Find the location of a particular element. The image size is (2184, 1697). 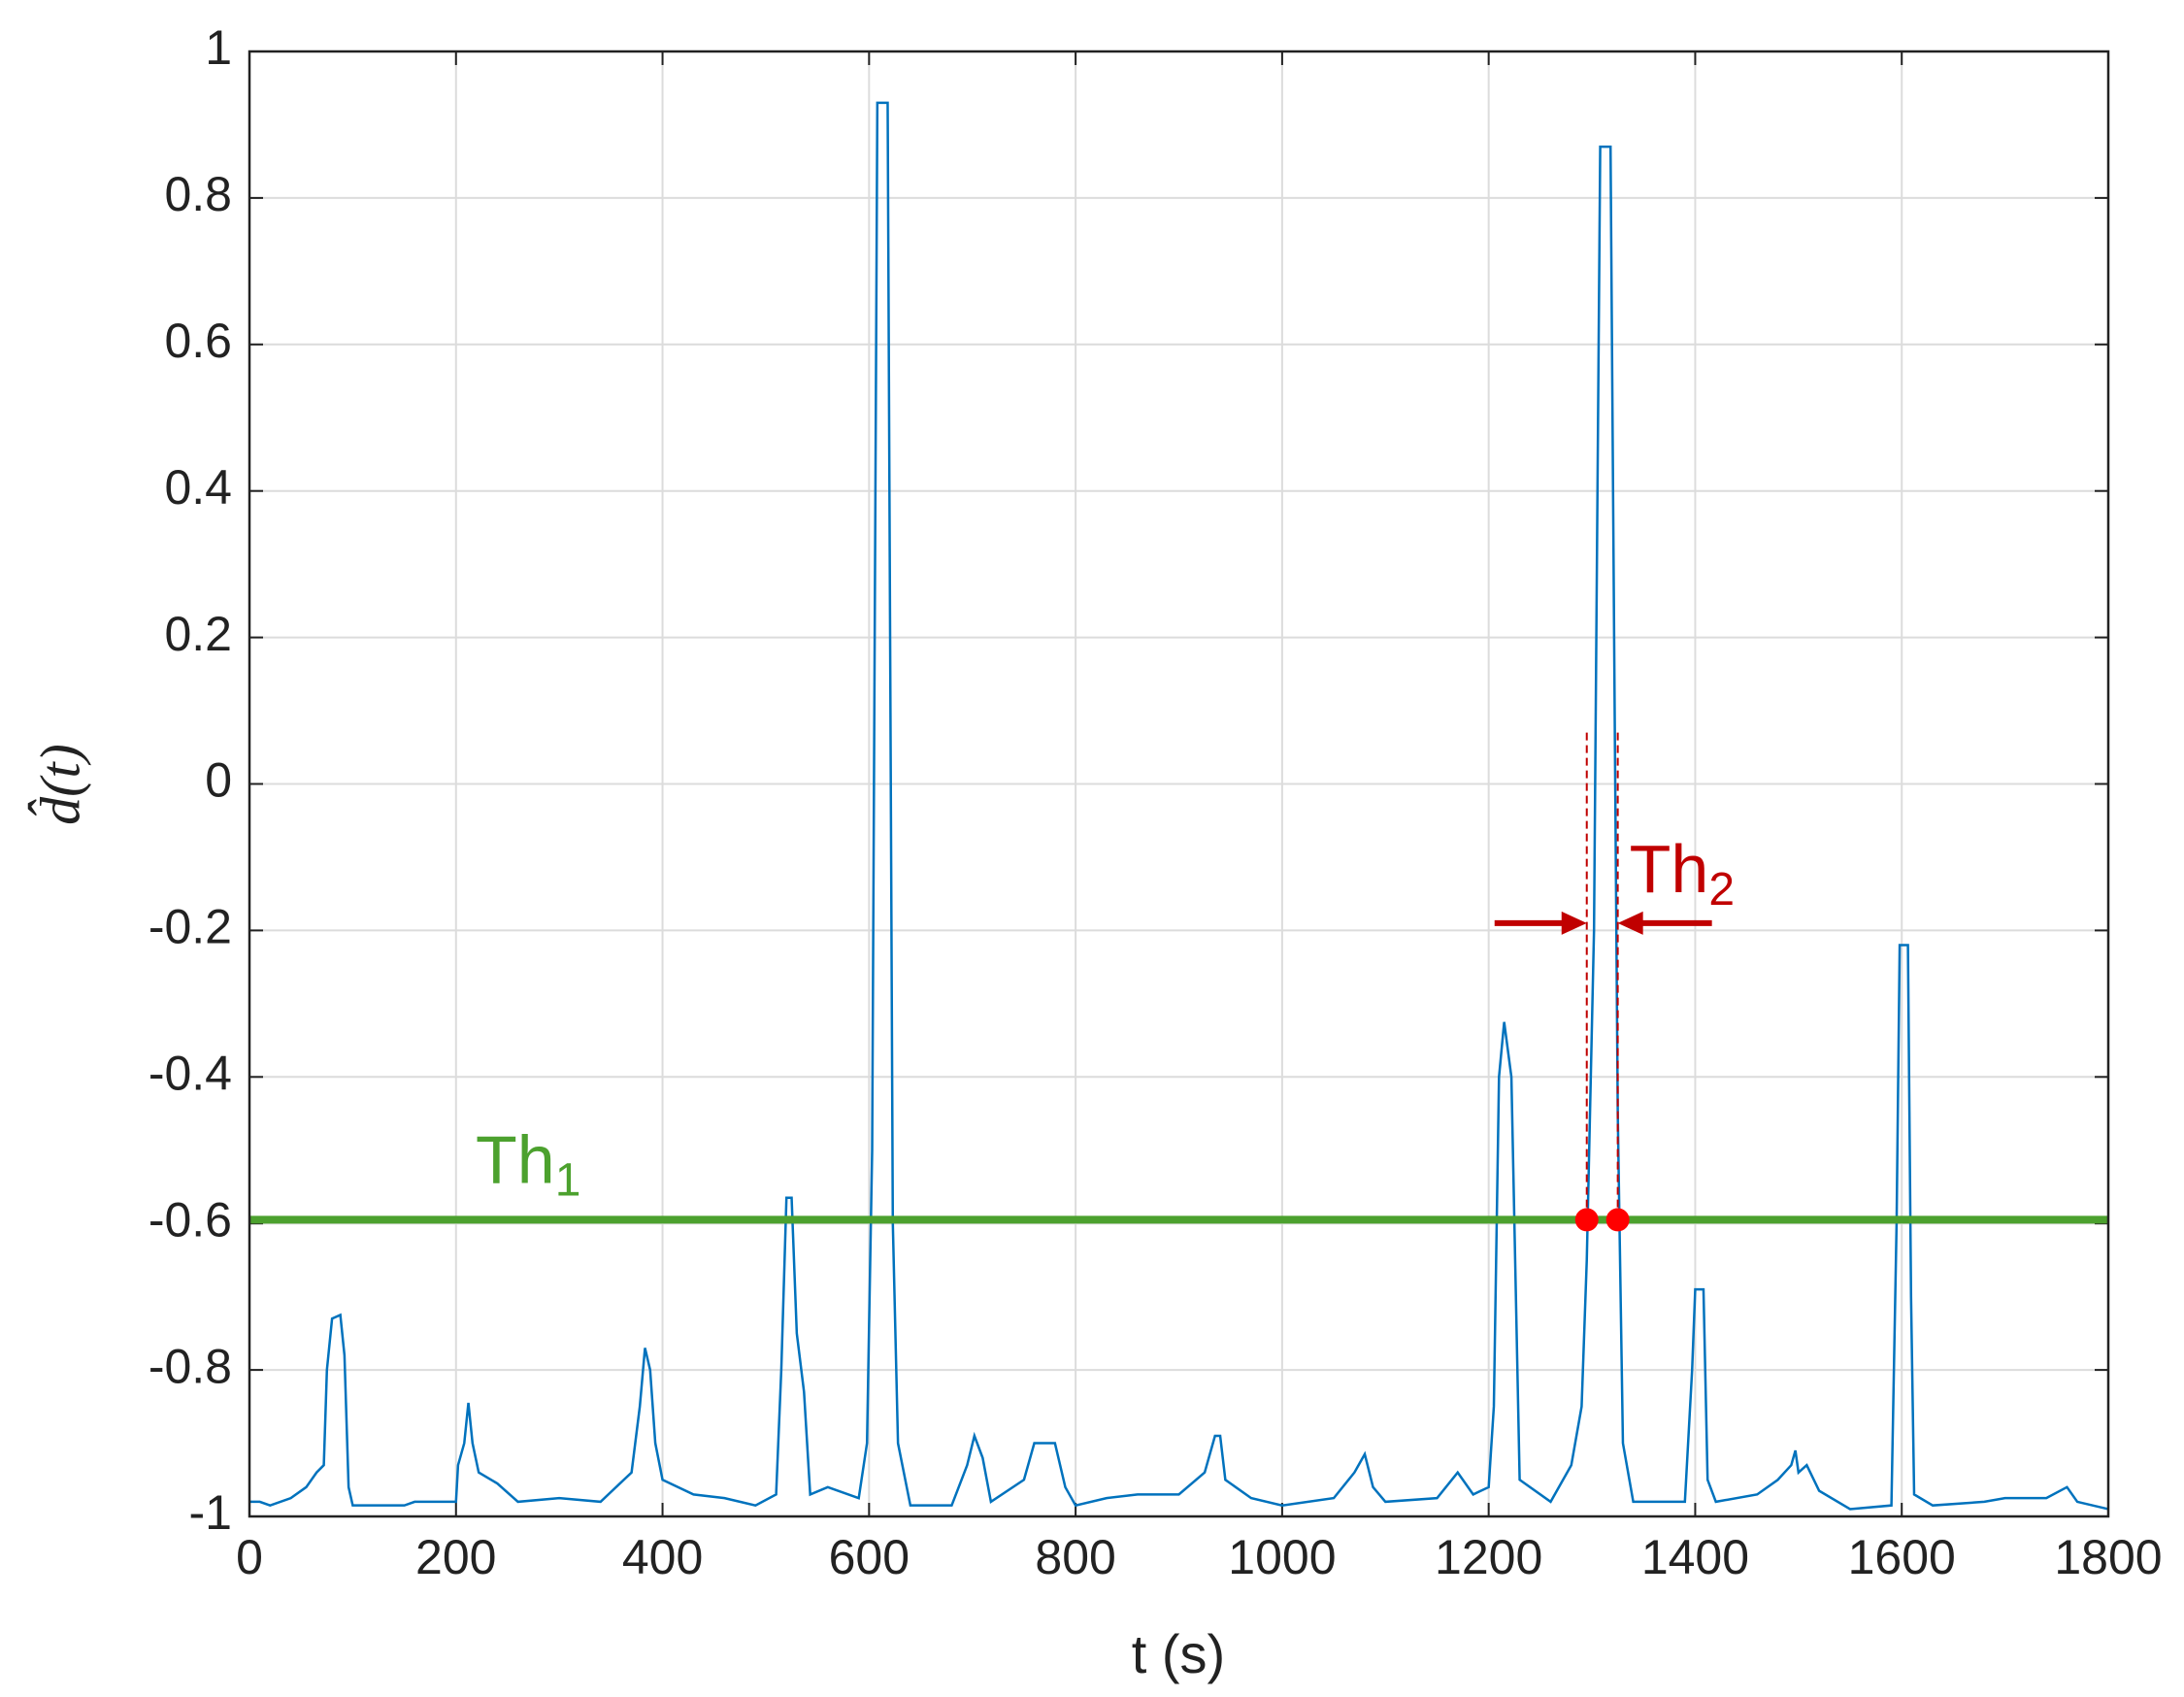

x-tick-label: 0 is located at coordinates (249, 1557).